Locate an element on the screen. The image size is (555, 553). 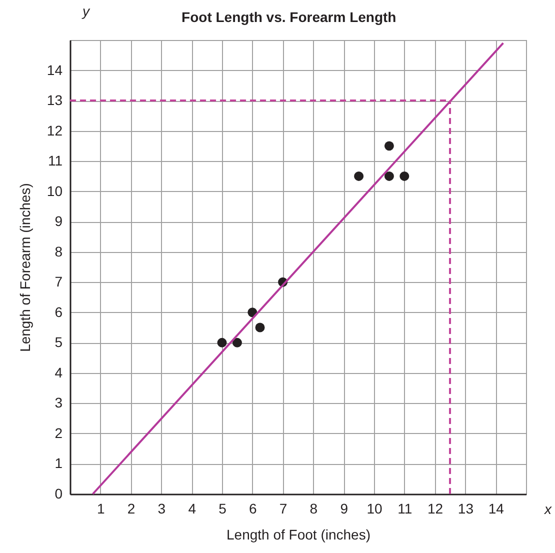
x-tick-label: 7 is located at coordinates (283, 508).